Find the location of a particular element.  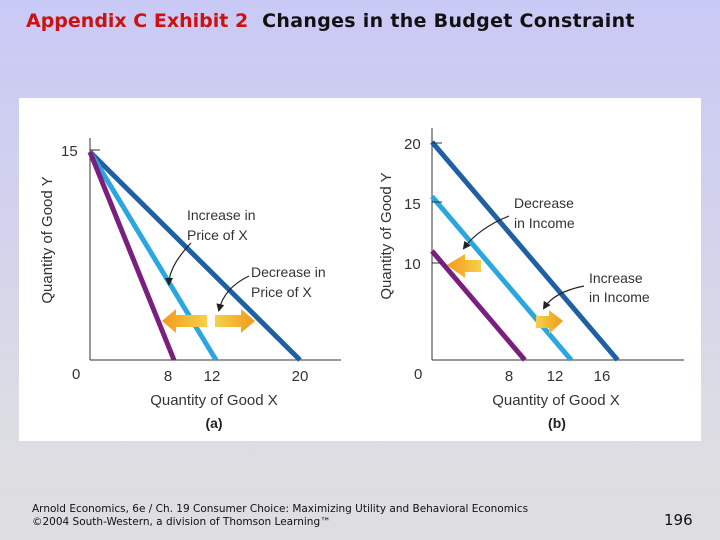

panel-a-annotation-increase-line1: Increase in is located at coordinates (221, 215).